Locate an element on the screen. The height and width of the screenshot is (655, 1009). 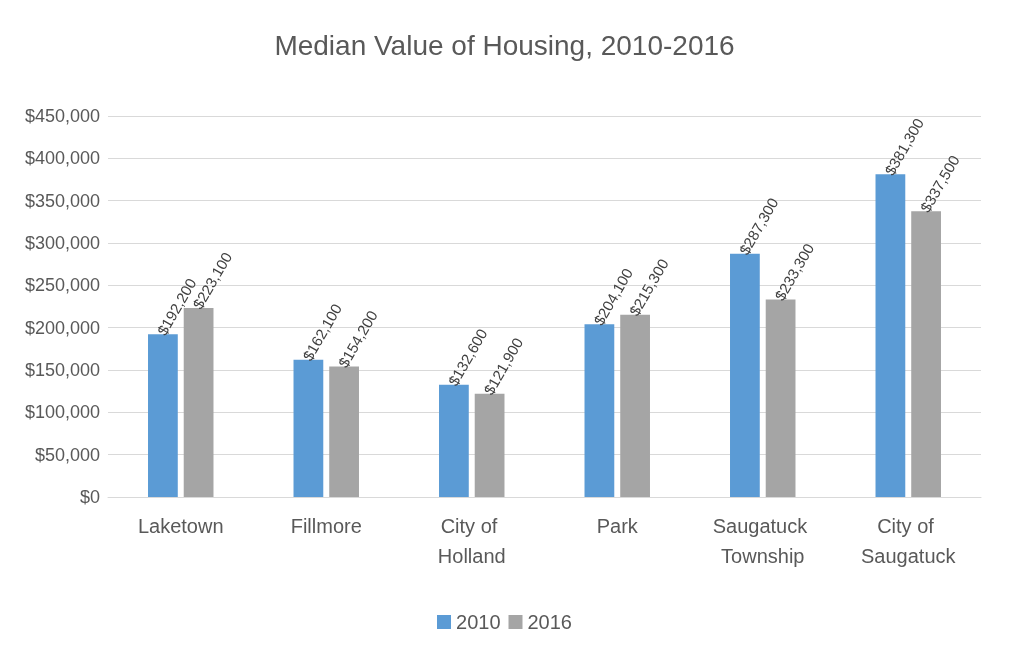
y-tick-label: $50,000 is located at coordinates (67, 454).